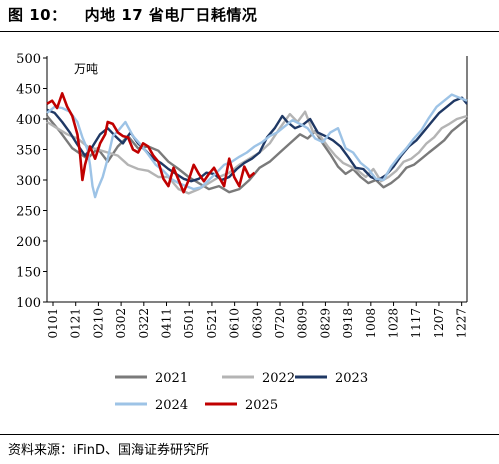 This screenshot has width=499, height=464. Describe the element at coordinates (28, 59) in the screenshot. I see `y-tick-label: 500` at that location.